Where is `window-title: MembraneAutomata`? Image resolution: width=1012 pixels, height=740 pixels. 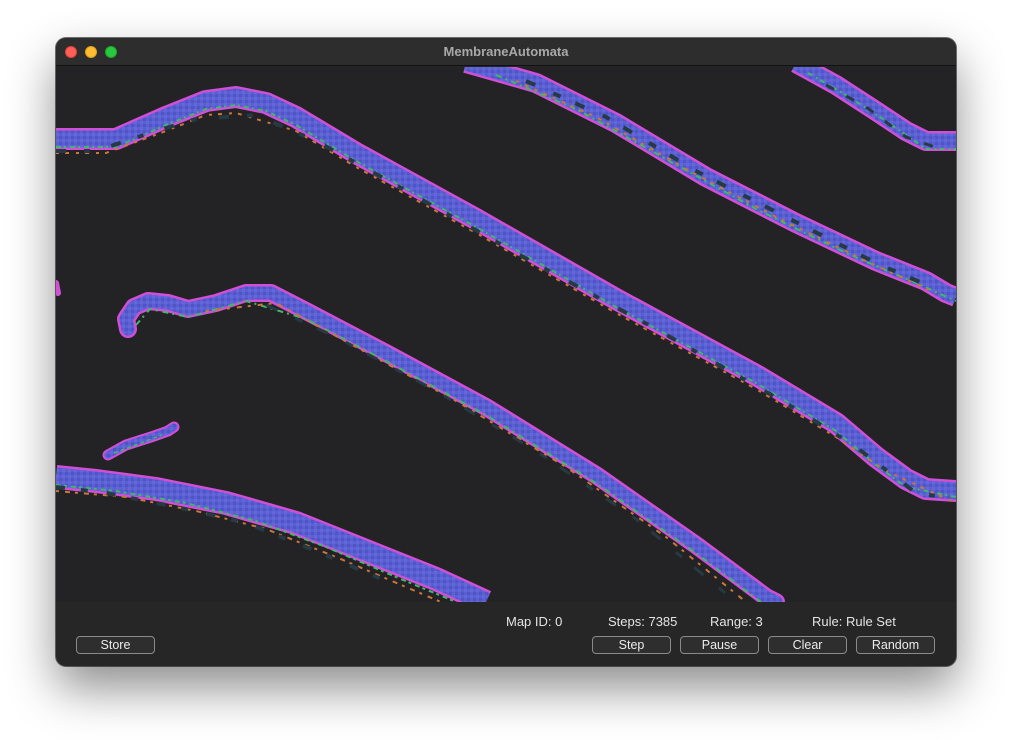
window-title: MembraneAutomata is located at coordinates (506, 51).